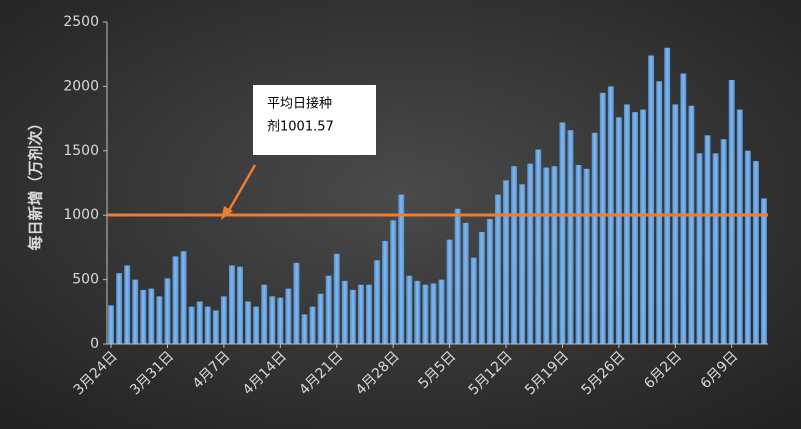 The width and height of the screenshot is (801, 429). Describe the element at coordinates (81, 22) in the screenshot. I see `y-tick-label: 2500` at that location.